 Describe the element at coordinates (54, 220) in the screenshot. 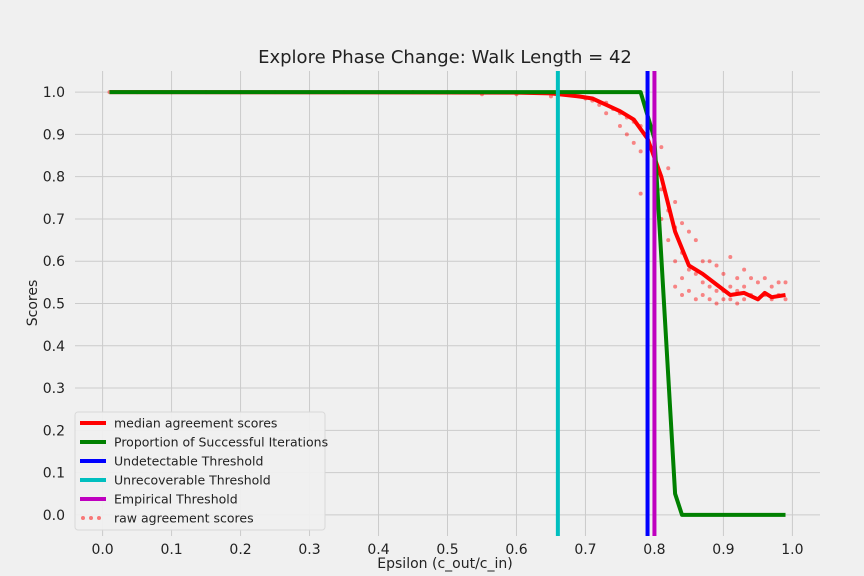

I see `y-tick-label: 0.7` at that location.